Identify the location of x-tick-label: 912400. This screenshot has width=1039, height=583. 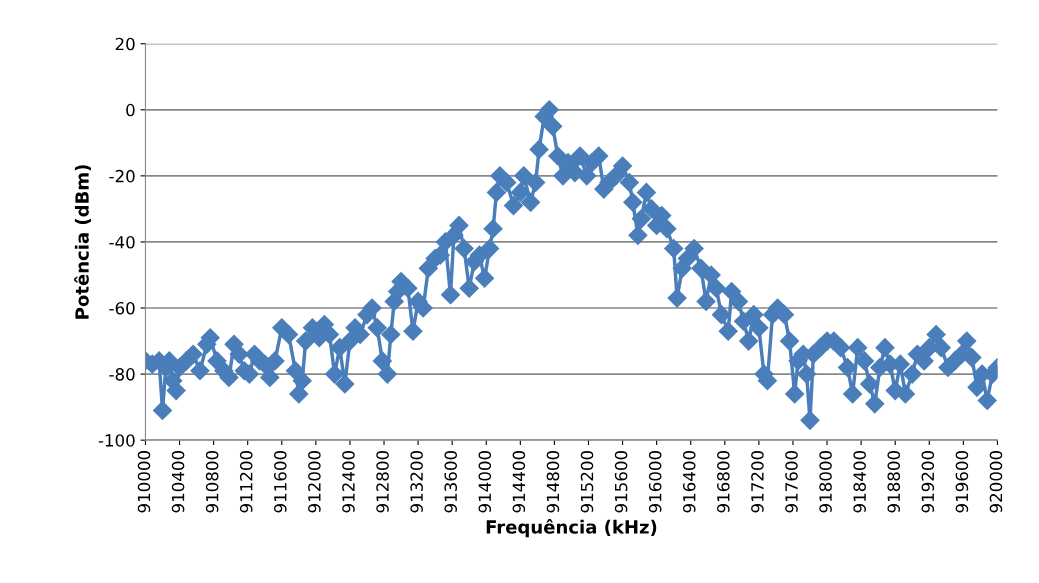
(348, 482).